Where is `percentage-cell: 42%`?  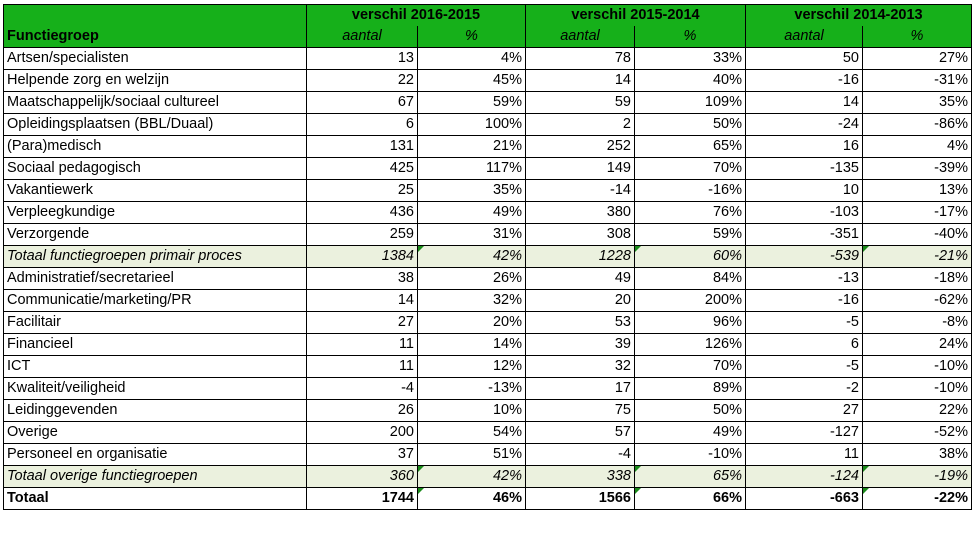 percentage-cell: 42% is located at coordinates (471, 256).